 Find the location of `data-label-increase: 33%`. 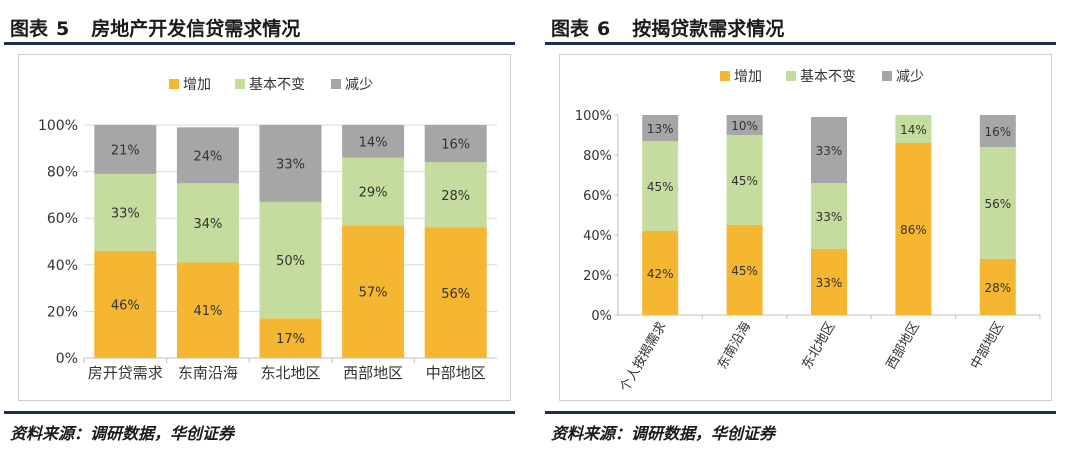

data-label-increase: 33% is located at coordinates (829, 283).